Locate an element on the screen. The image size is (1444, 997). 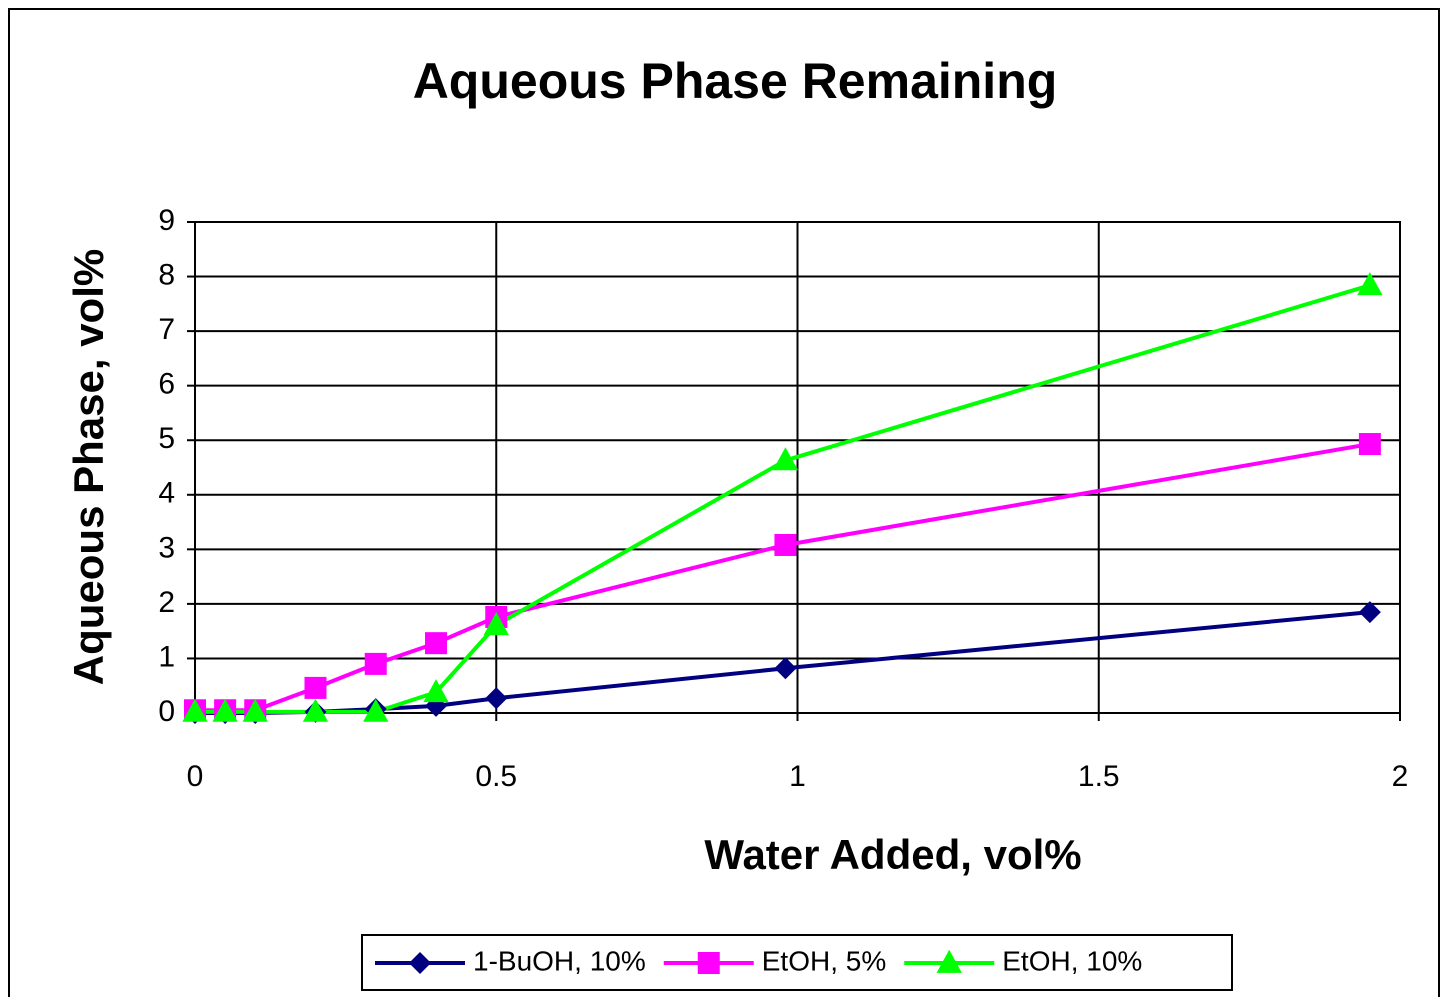
y-tick-label: 7 is located at coordinates (166, 329).